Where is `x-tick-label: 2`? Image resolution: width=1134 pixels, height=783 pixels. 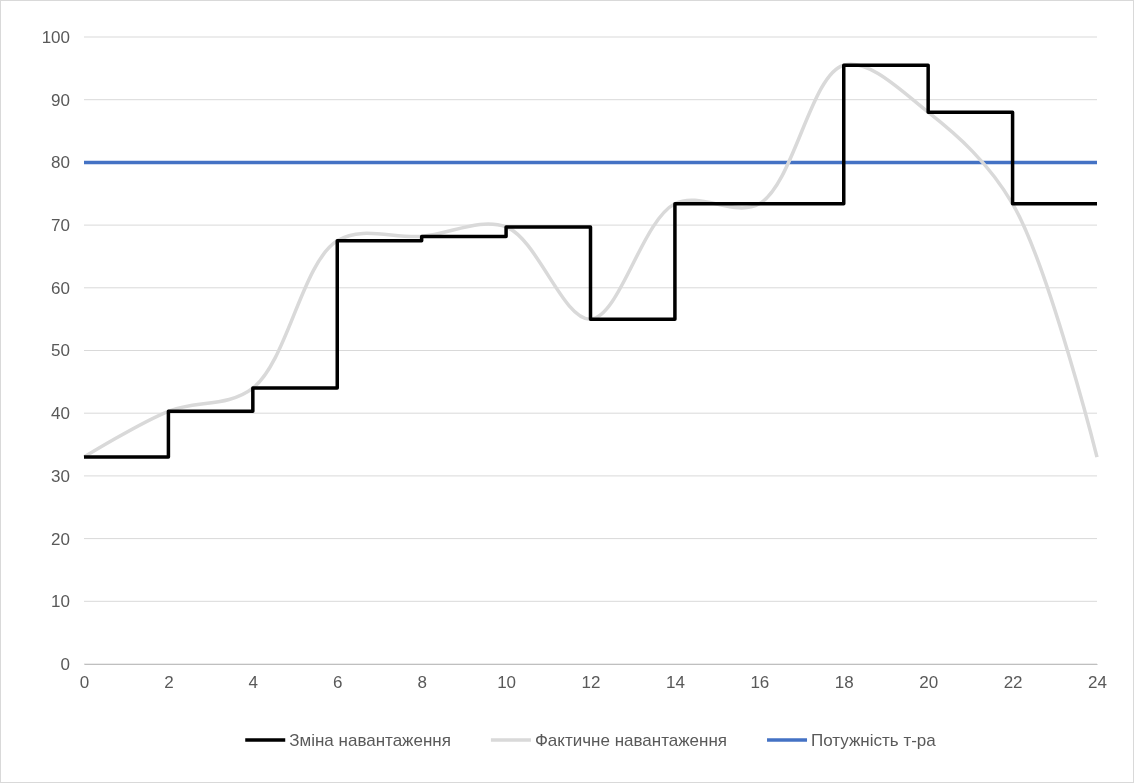
x-tick-label: 2 is located at coordinates (169, 683).